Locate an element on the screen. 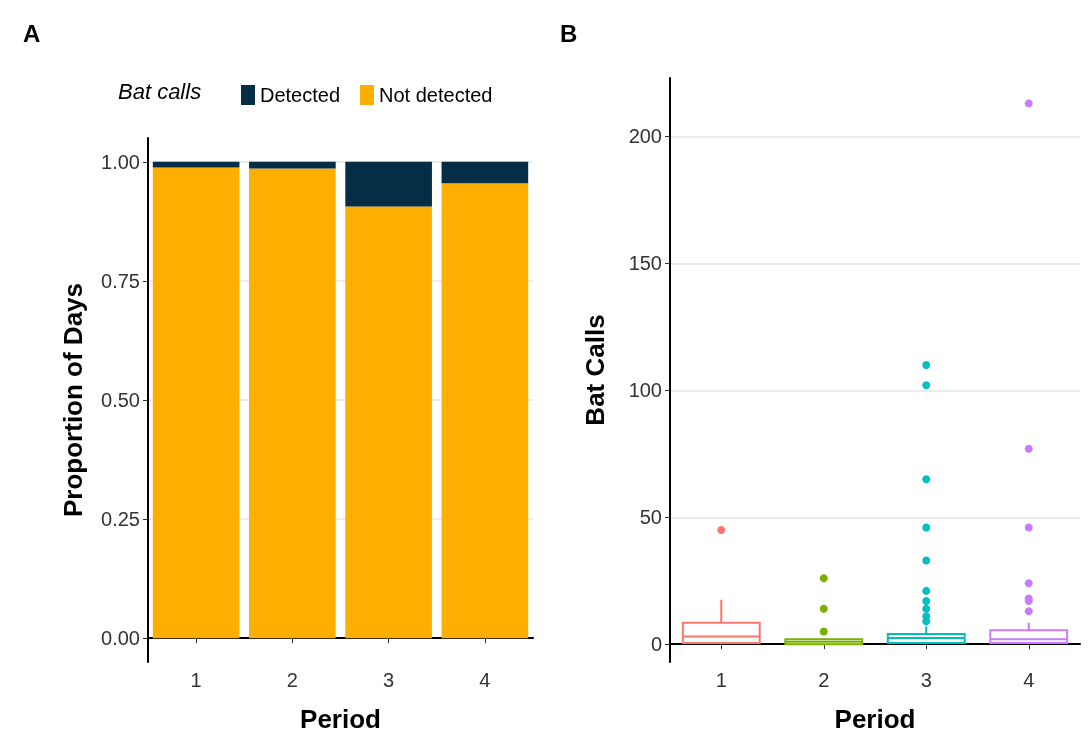 This screenshot has width=1090, height=755. legend-label: Detected is located at coordinates (300, 95).